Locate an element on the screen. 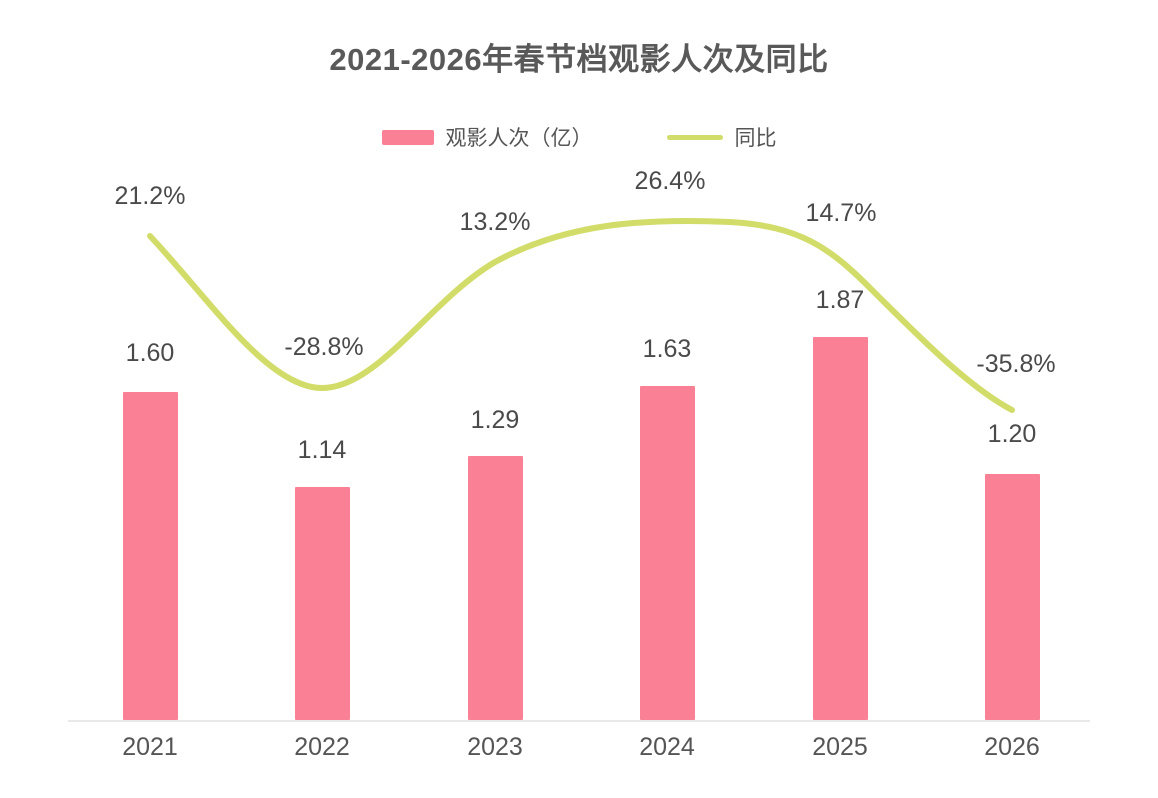 The width and height of the screenshot is (1158, 798). x-tick-2022: 2022 is located at coordinates (322, 747).